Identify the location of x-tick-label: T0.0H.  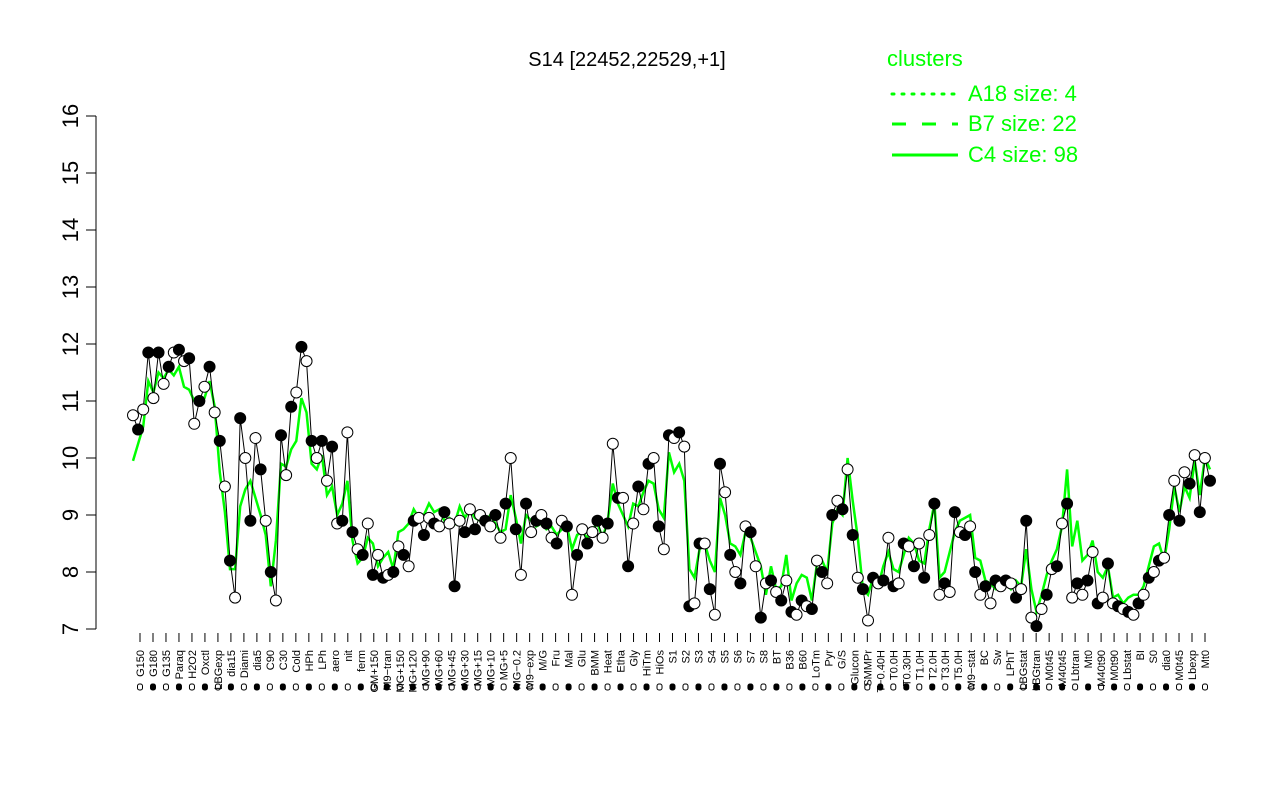
(894, 665).